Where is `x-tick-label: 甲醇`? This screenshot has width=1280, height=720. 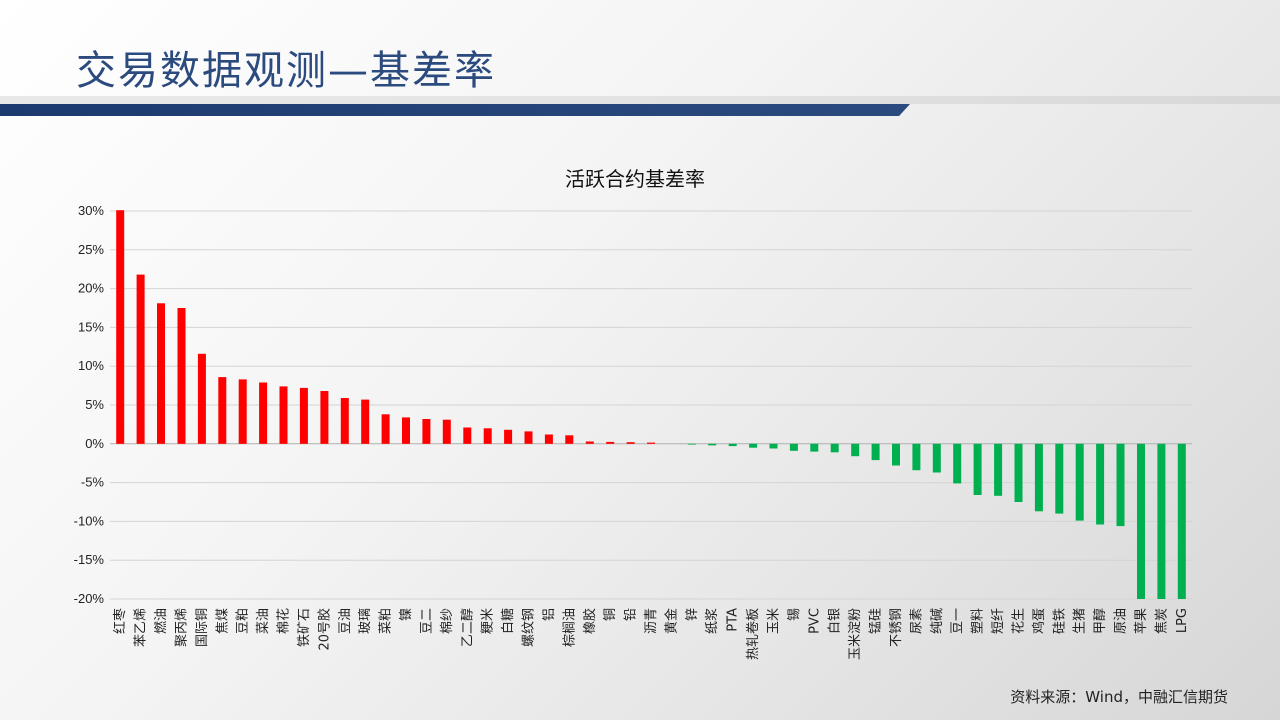
x-tick-label: 甲醇 is located at coordinates (1100, 621).